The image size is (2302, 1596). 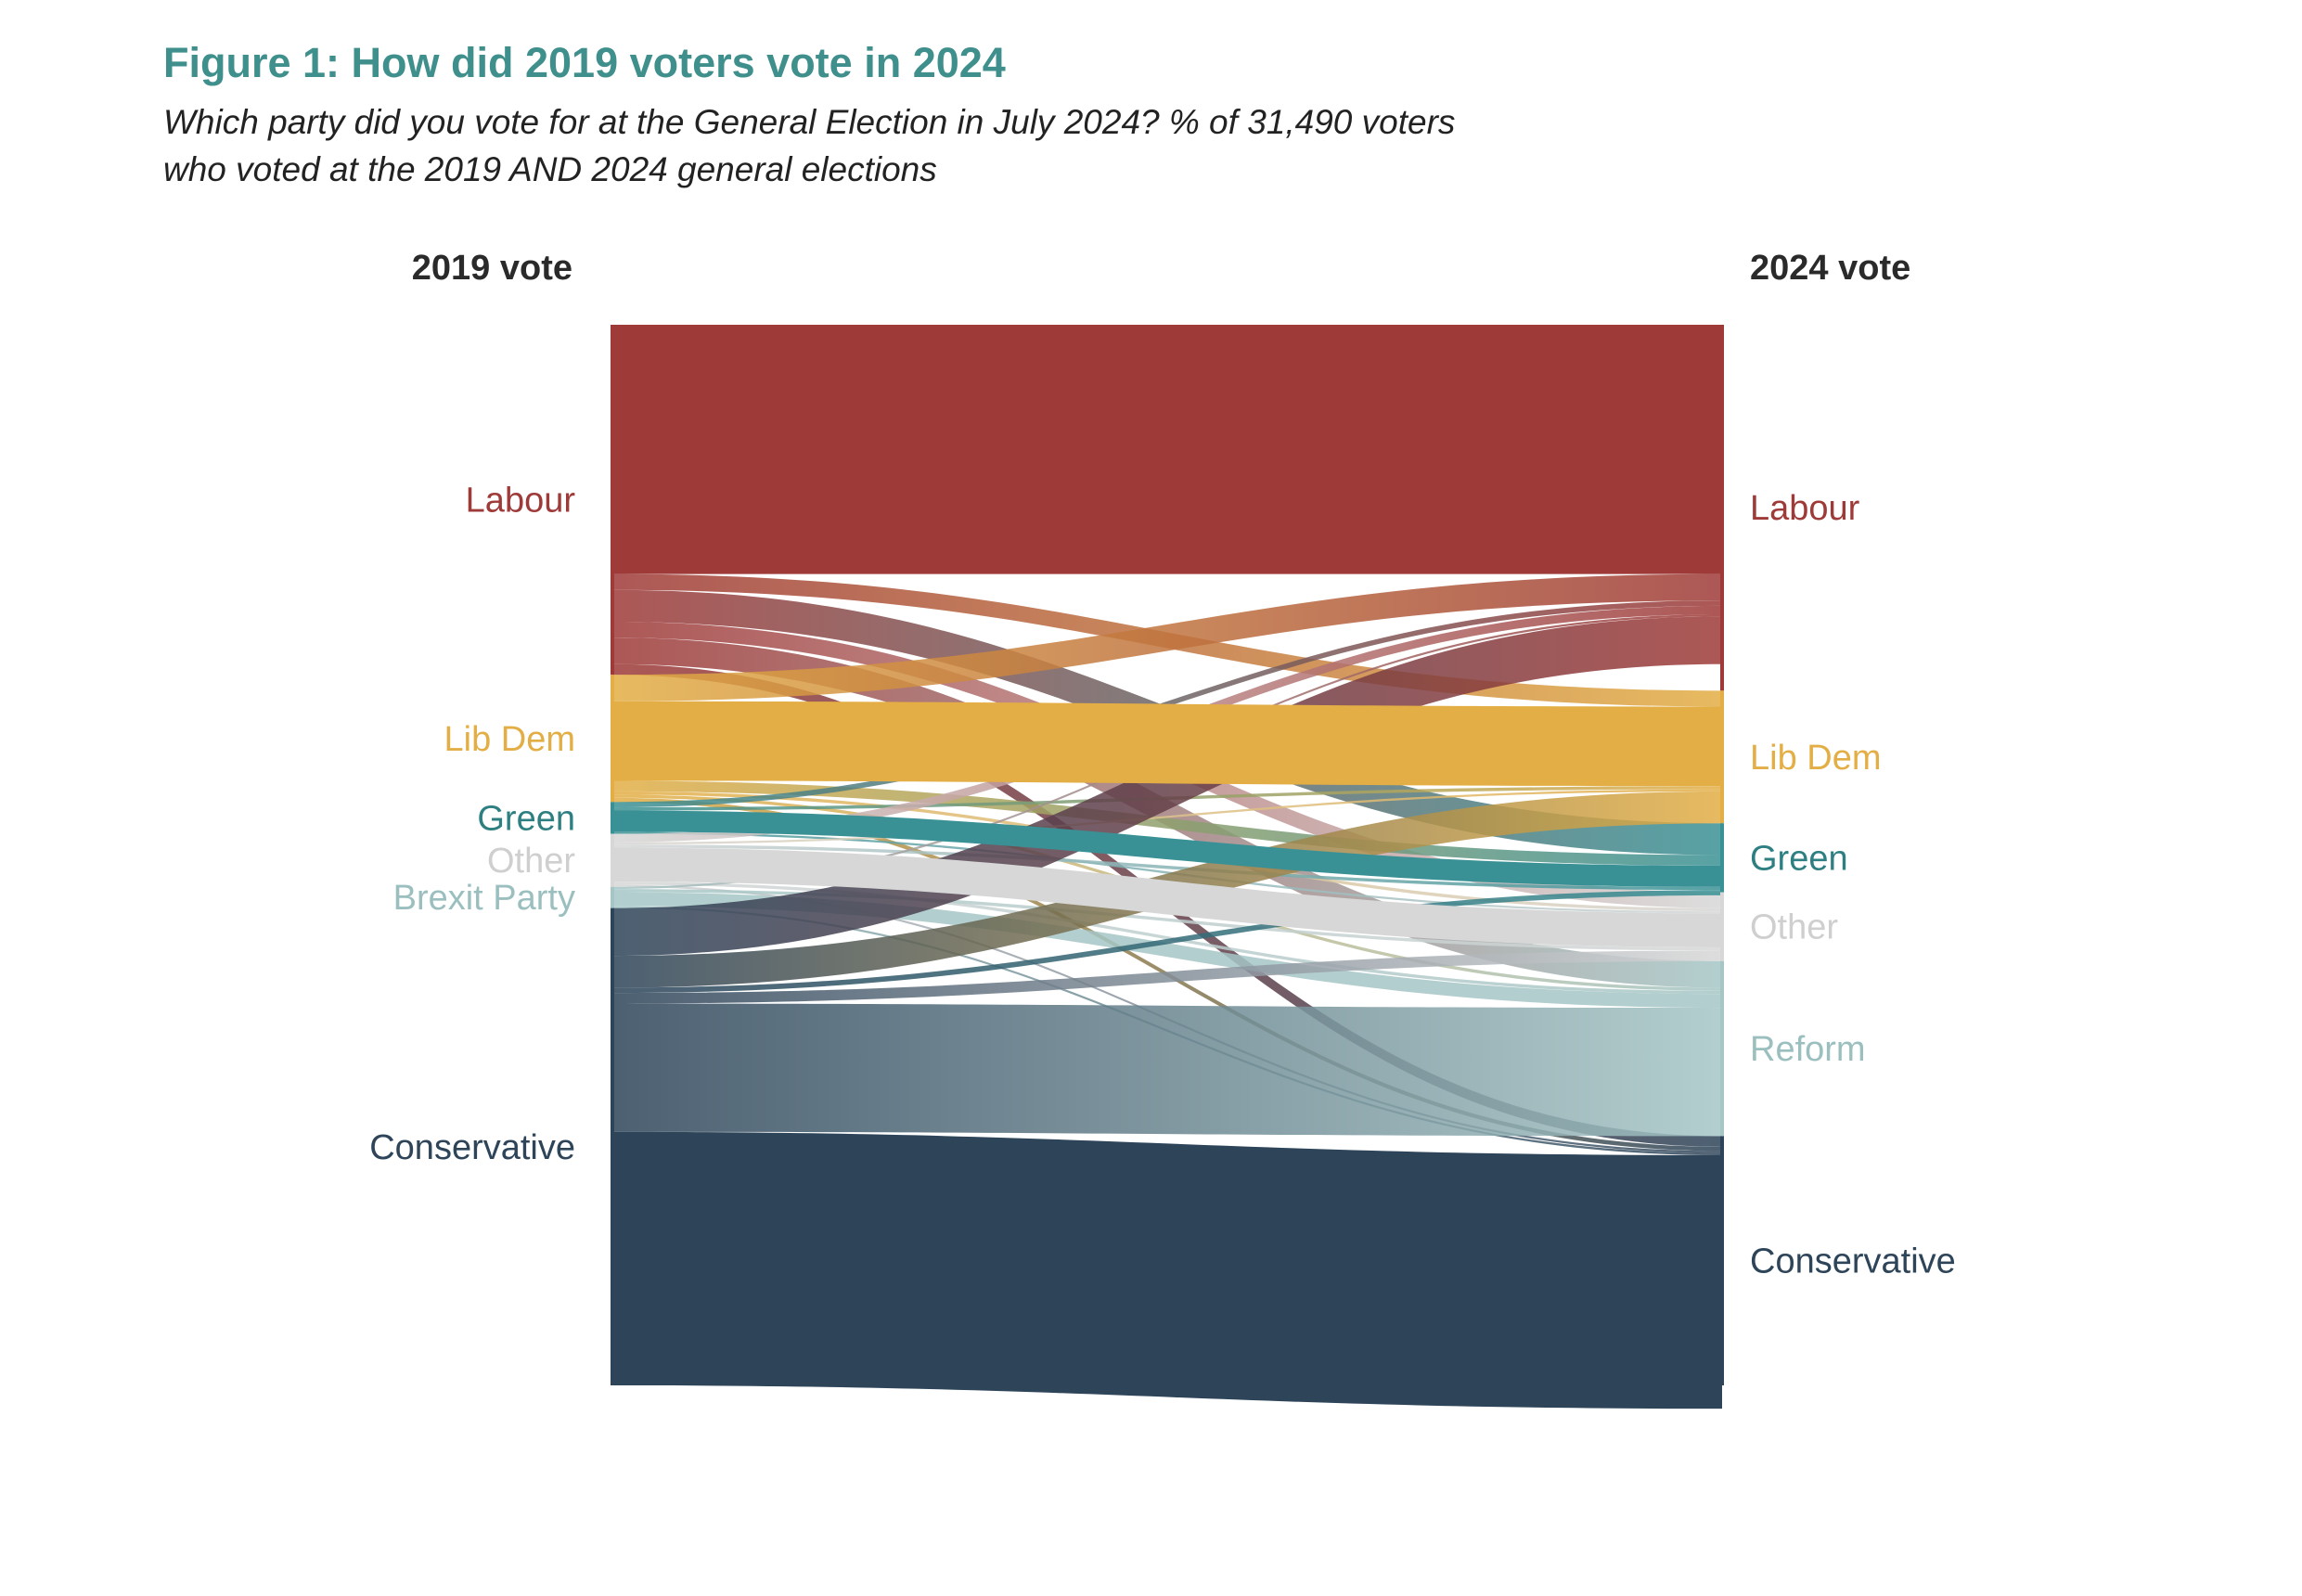 What do you see at coordinates (612, 501) in the screenshot?
I see `left-node-lab` at bounding box center [612, 501].